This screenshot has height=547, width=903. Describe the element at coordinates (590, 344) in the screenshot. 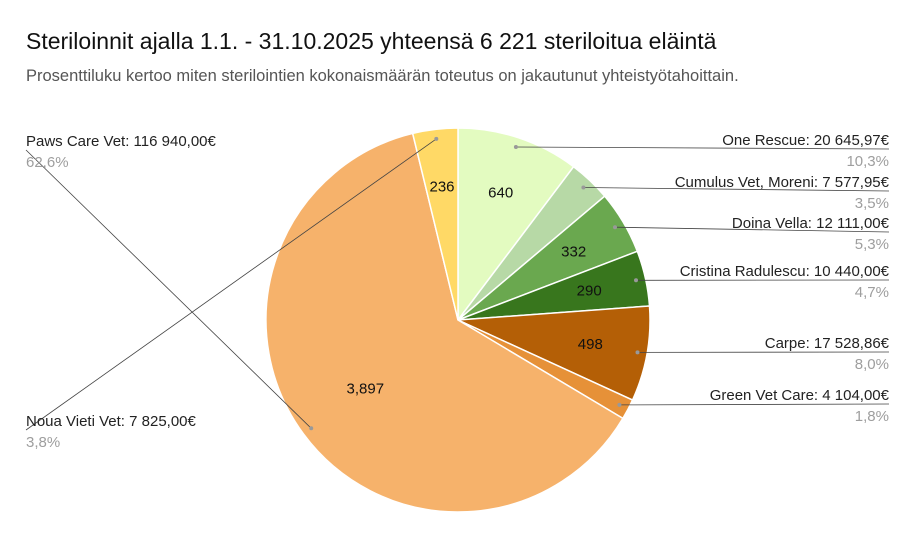

I see `slice-value-label: 498` at that location.